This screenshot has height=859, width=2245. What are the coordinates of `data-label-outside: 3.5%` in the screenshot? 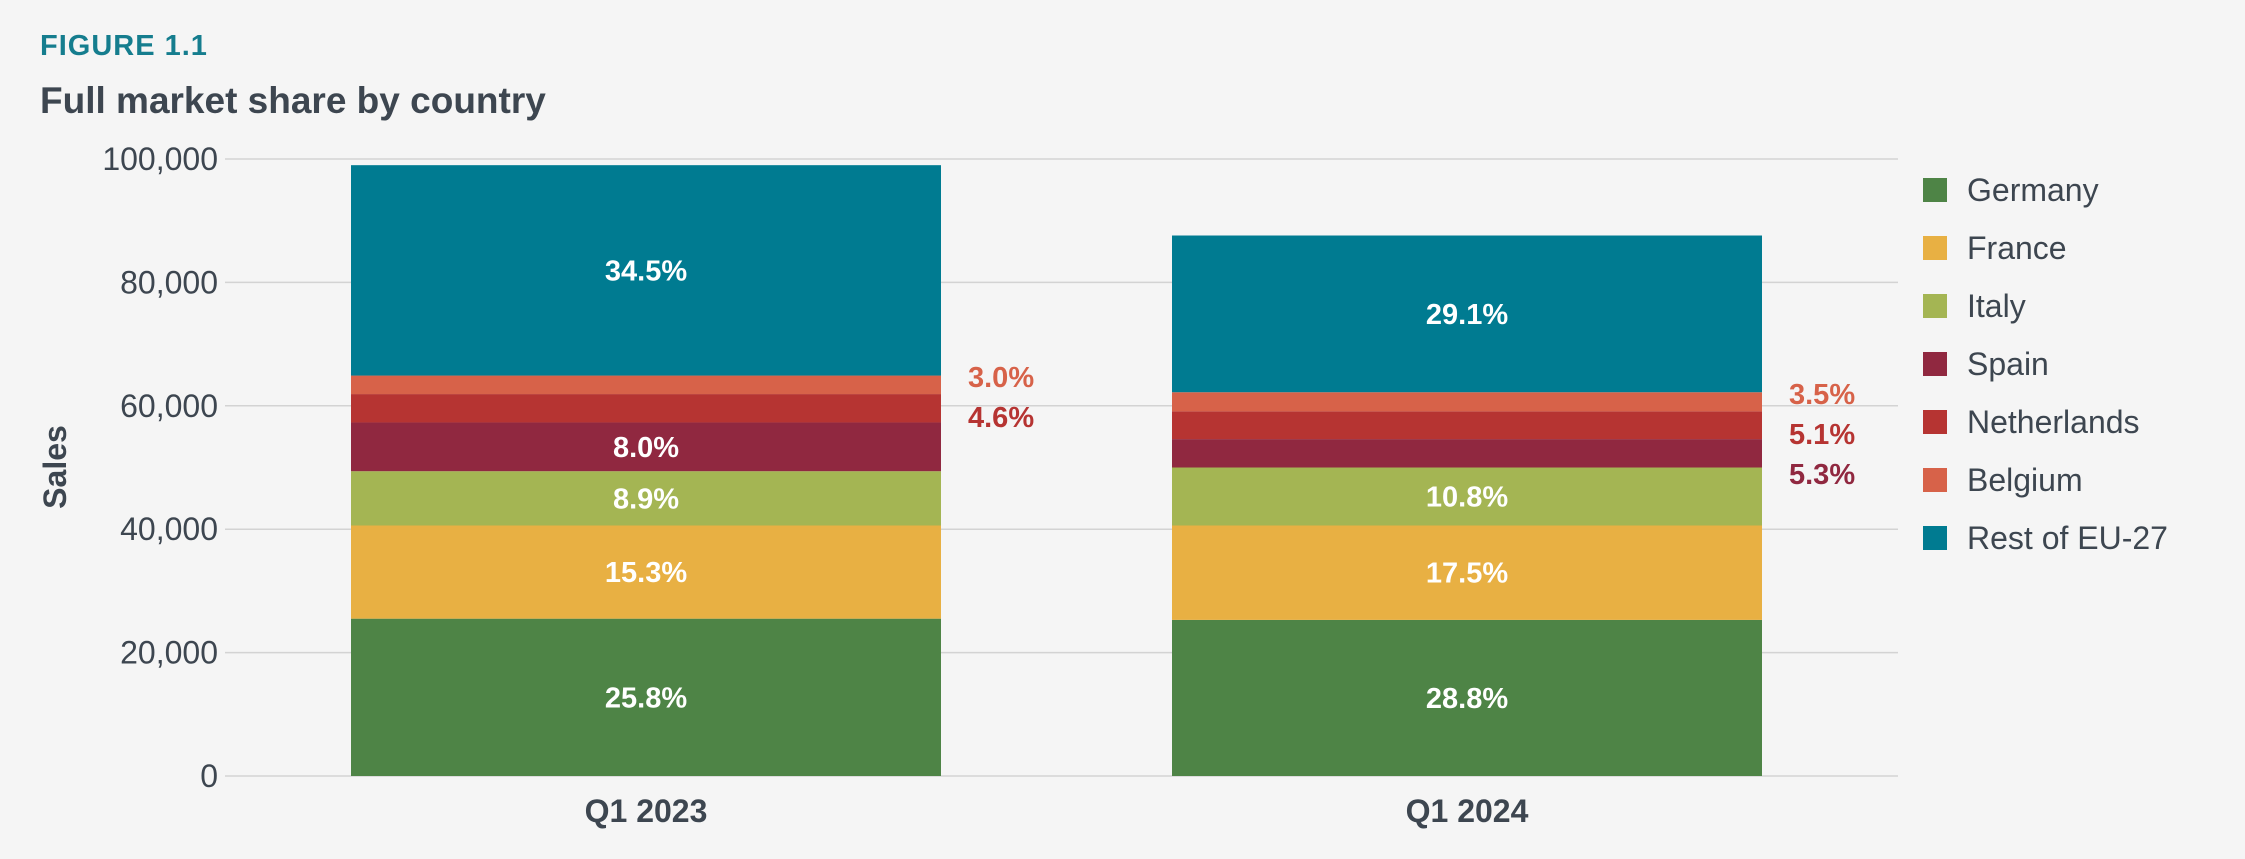 It's located at (1822, 395).